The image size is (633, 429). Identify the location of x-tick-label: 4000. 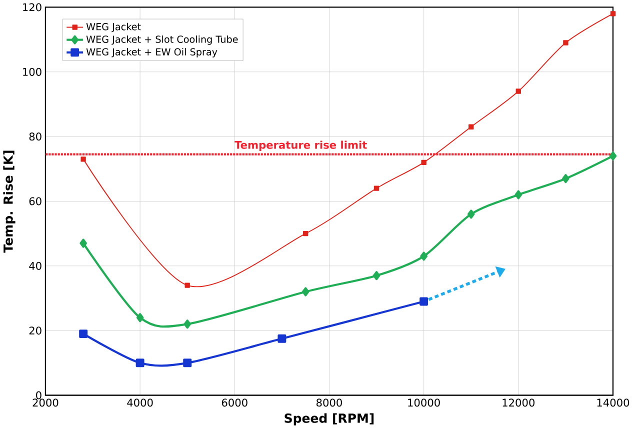
(140, 402).